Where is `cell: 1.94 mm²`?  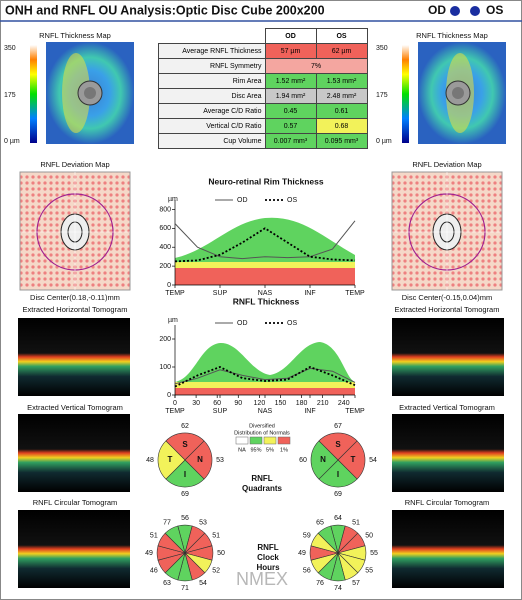
cell: 1.94 mm² is located at coordinates (290, 96).